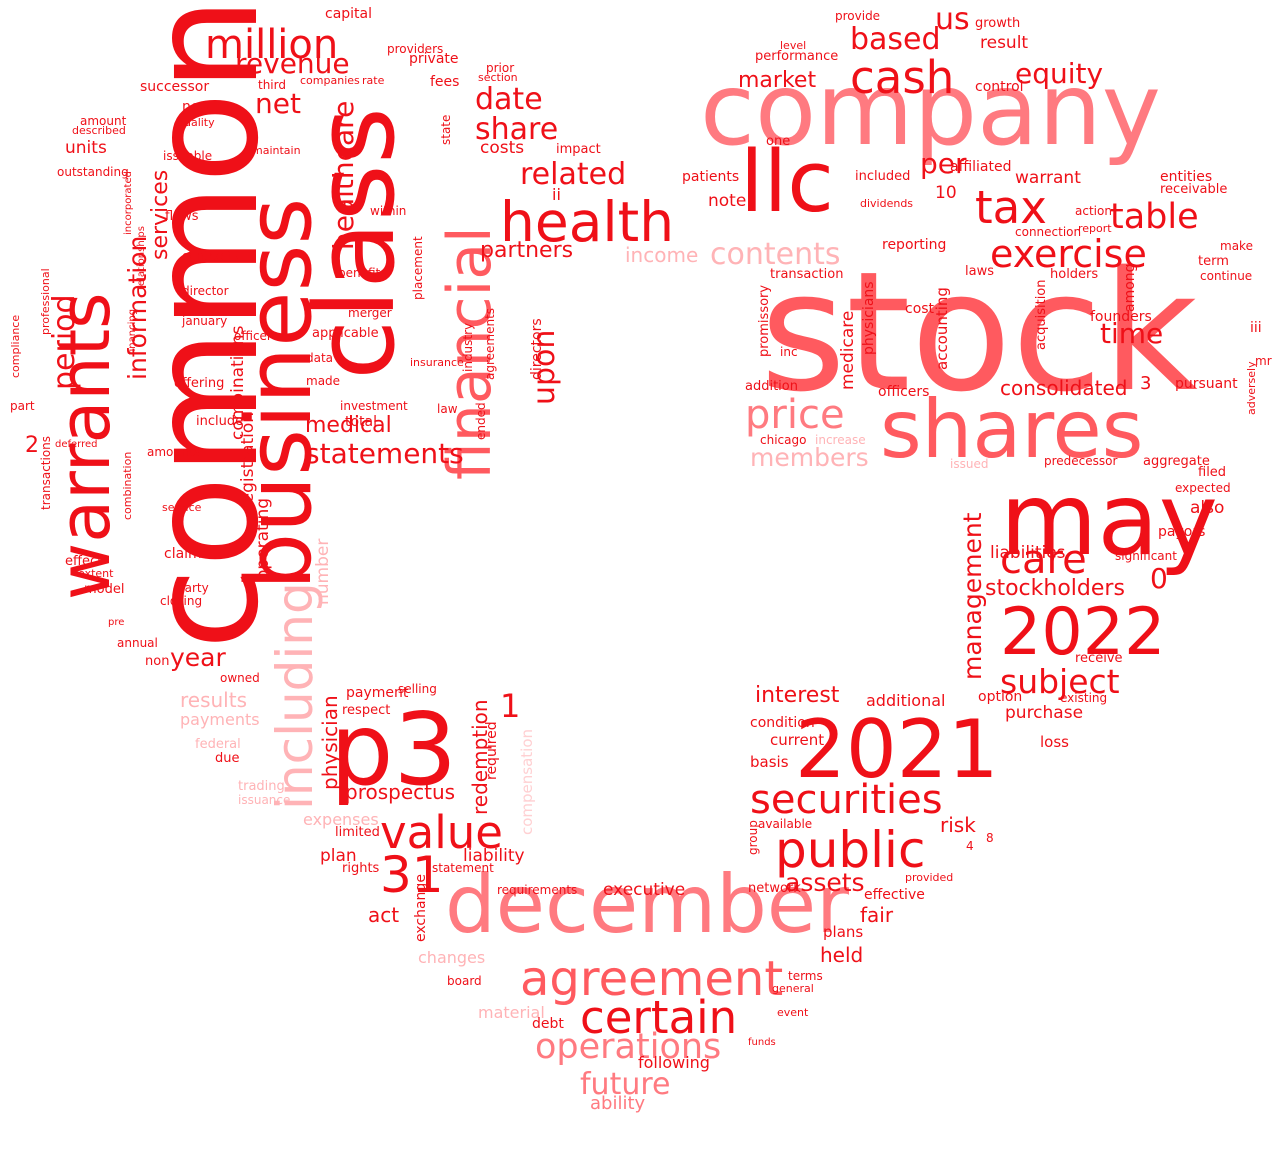  I want to click on cloud-word: stock, so click(979, 332).